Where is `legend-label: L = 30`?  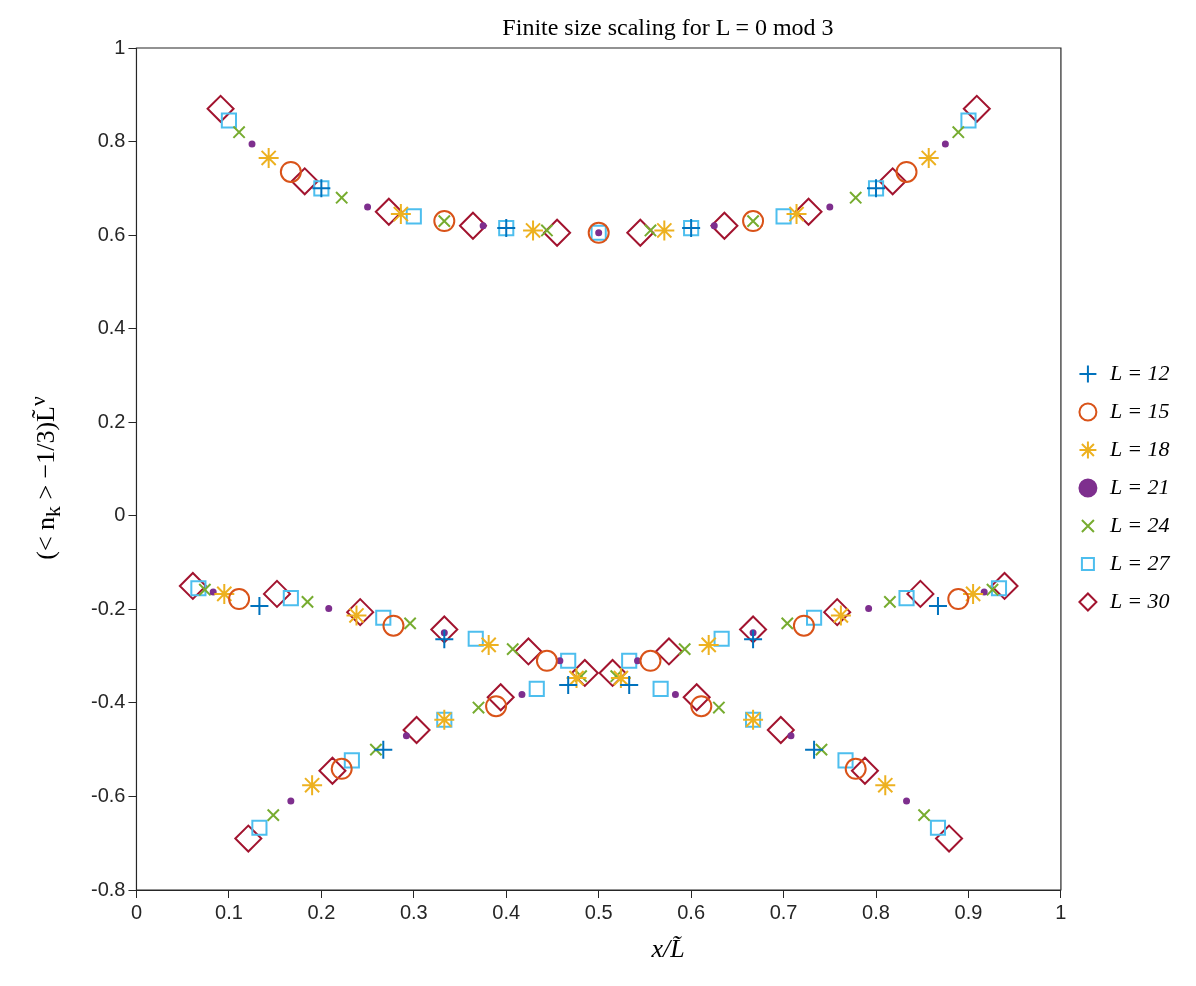
legend-label: L = 30 is located at coordinates (1139, 600).